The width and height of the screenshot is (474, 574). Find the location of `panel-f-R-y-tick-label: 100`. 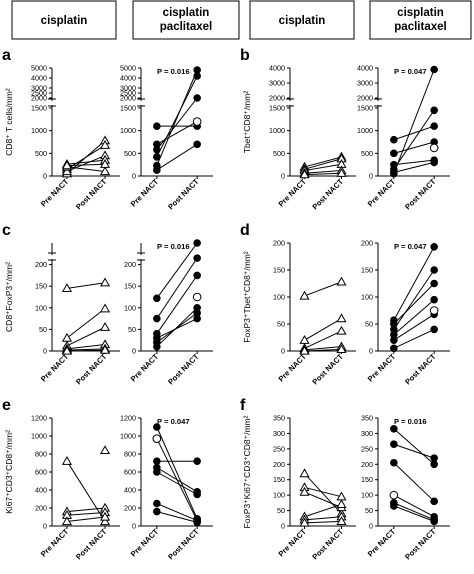

panel-f-R-y-tick-label: 100 is located at coordinates (367, 495).